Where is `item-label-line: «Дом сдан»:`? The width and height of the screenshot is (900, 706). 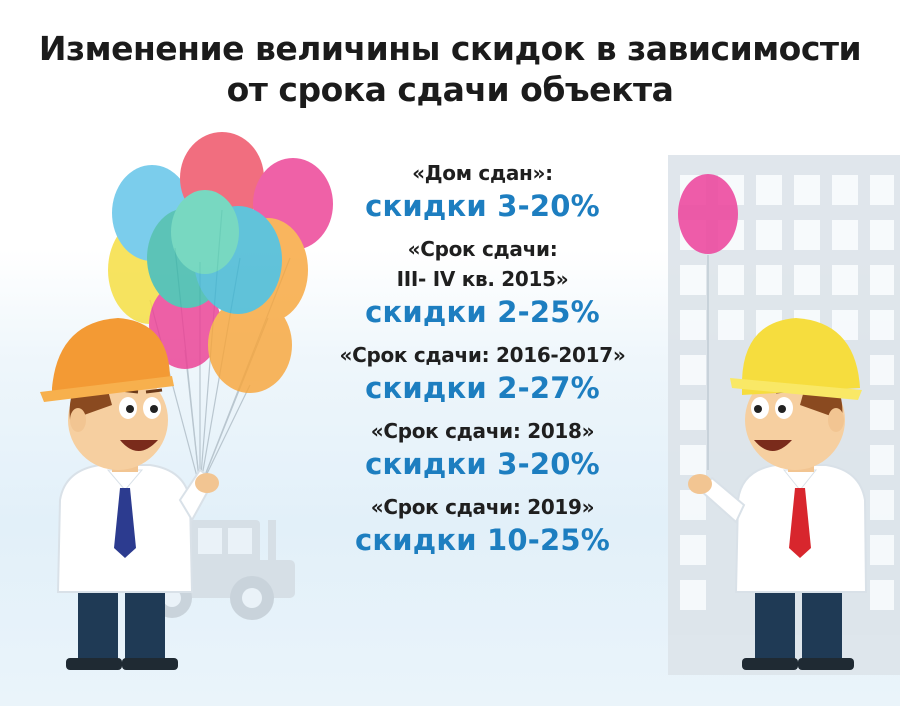
item-label-line: «Дом сдан»: is located at coordinates (482, 173).